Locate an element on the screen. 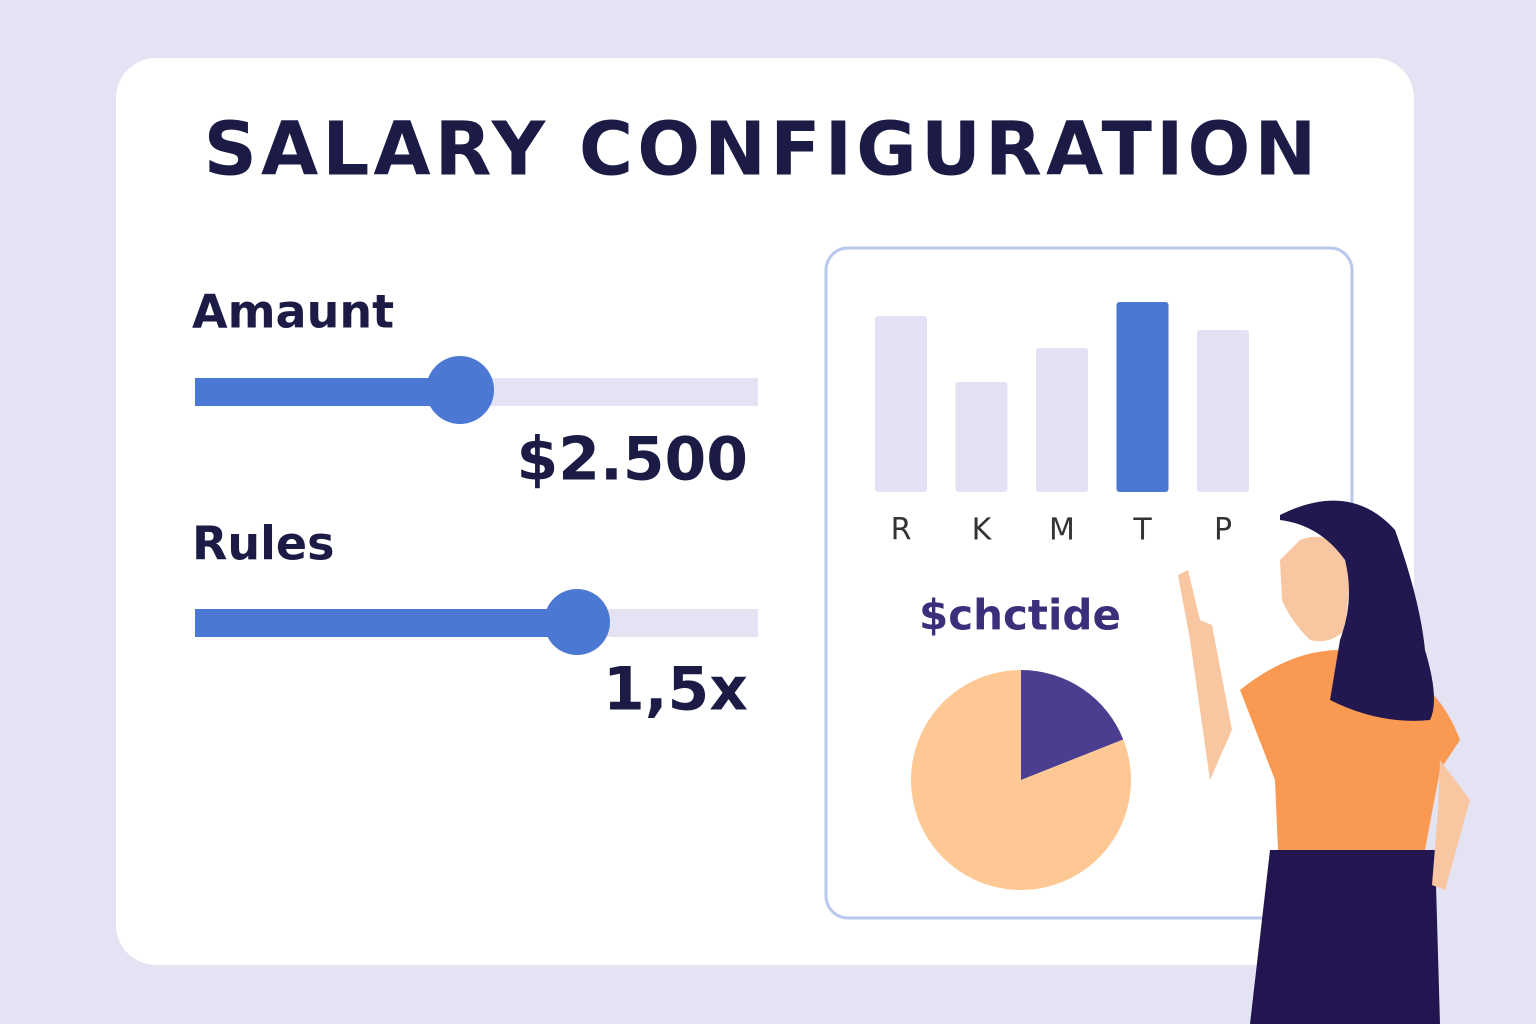  hair is located at coordinates (1357, 610).